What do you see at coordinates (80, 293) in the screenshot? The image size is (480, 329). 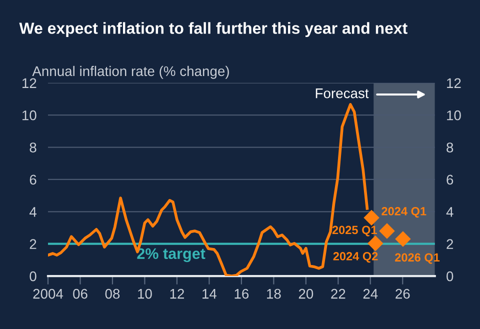 I see `x-tick-label: 06` at bounding box center [80, 293].